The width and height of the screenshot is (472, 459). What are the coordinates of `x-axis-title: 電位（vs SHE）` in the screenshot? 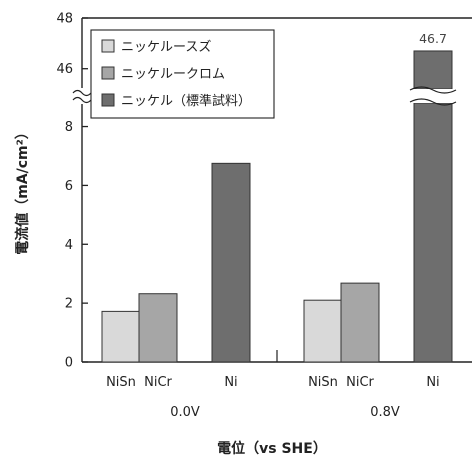 It's located at (272, 448).